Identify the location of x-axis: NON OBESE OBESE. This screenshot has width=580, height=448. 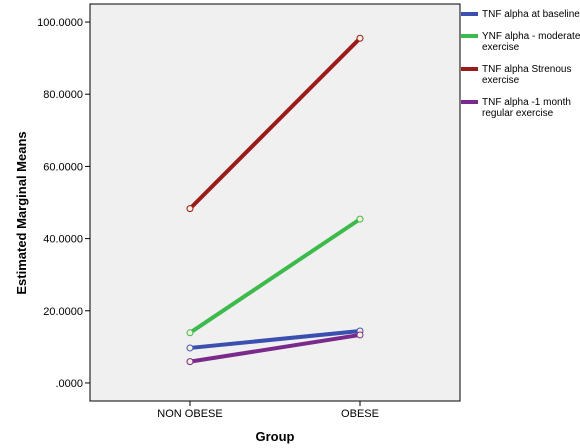
(268, 410).